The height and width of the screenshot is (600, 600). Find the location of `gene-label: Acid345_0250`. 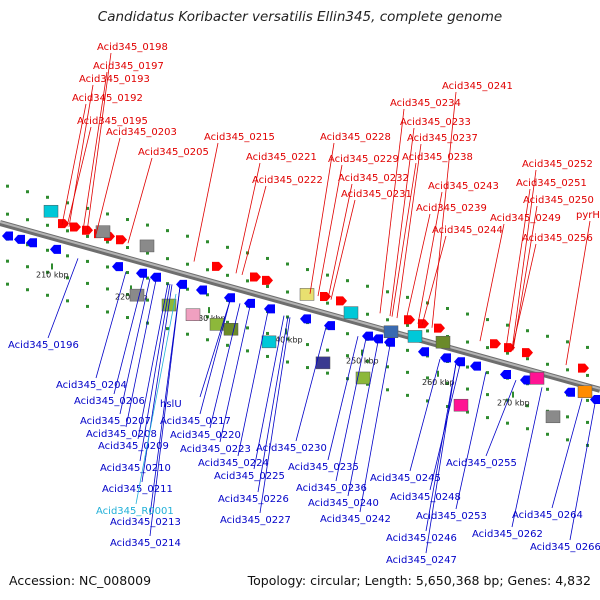

gene-label: Acid345_0250 is located at coordinates (558, 200).